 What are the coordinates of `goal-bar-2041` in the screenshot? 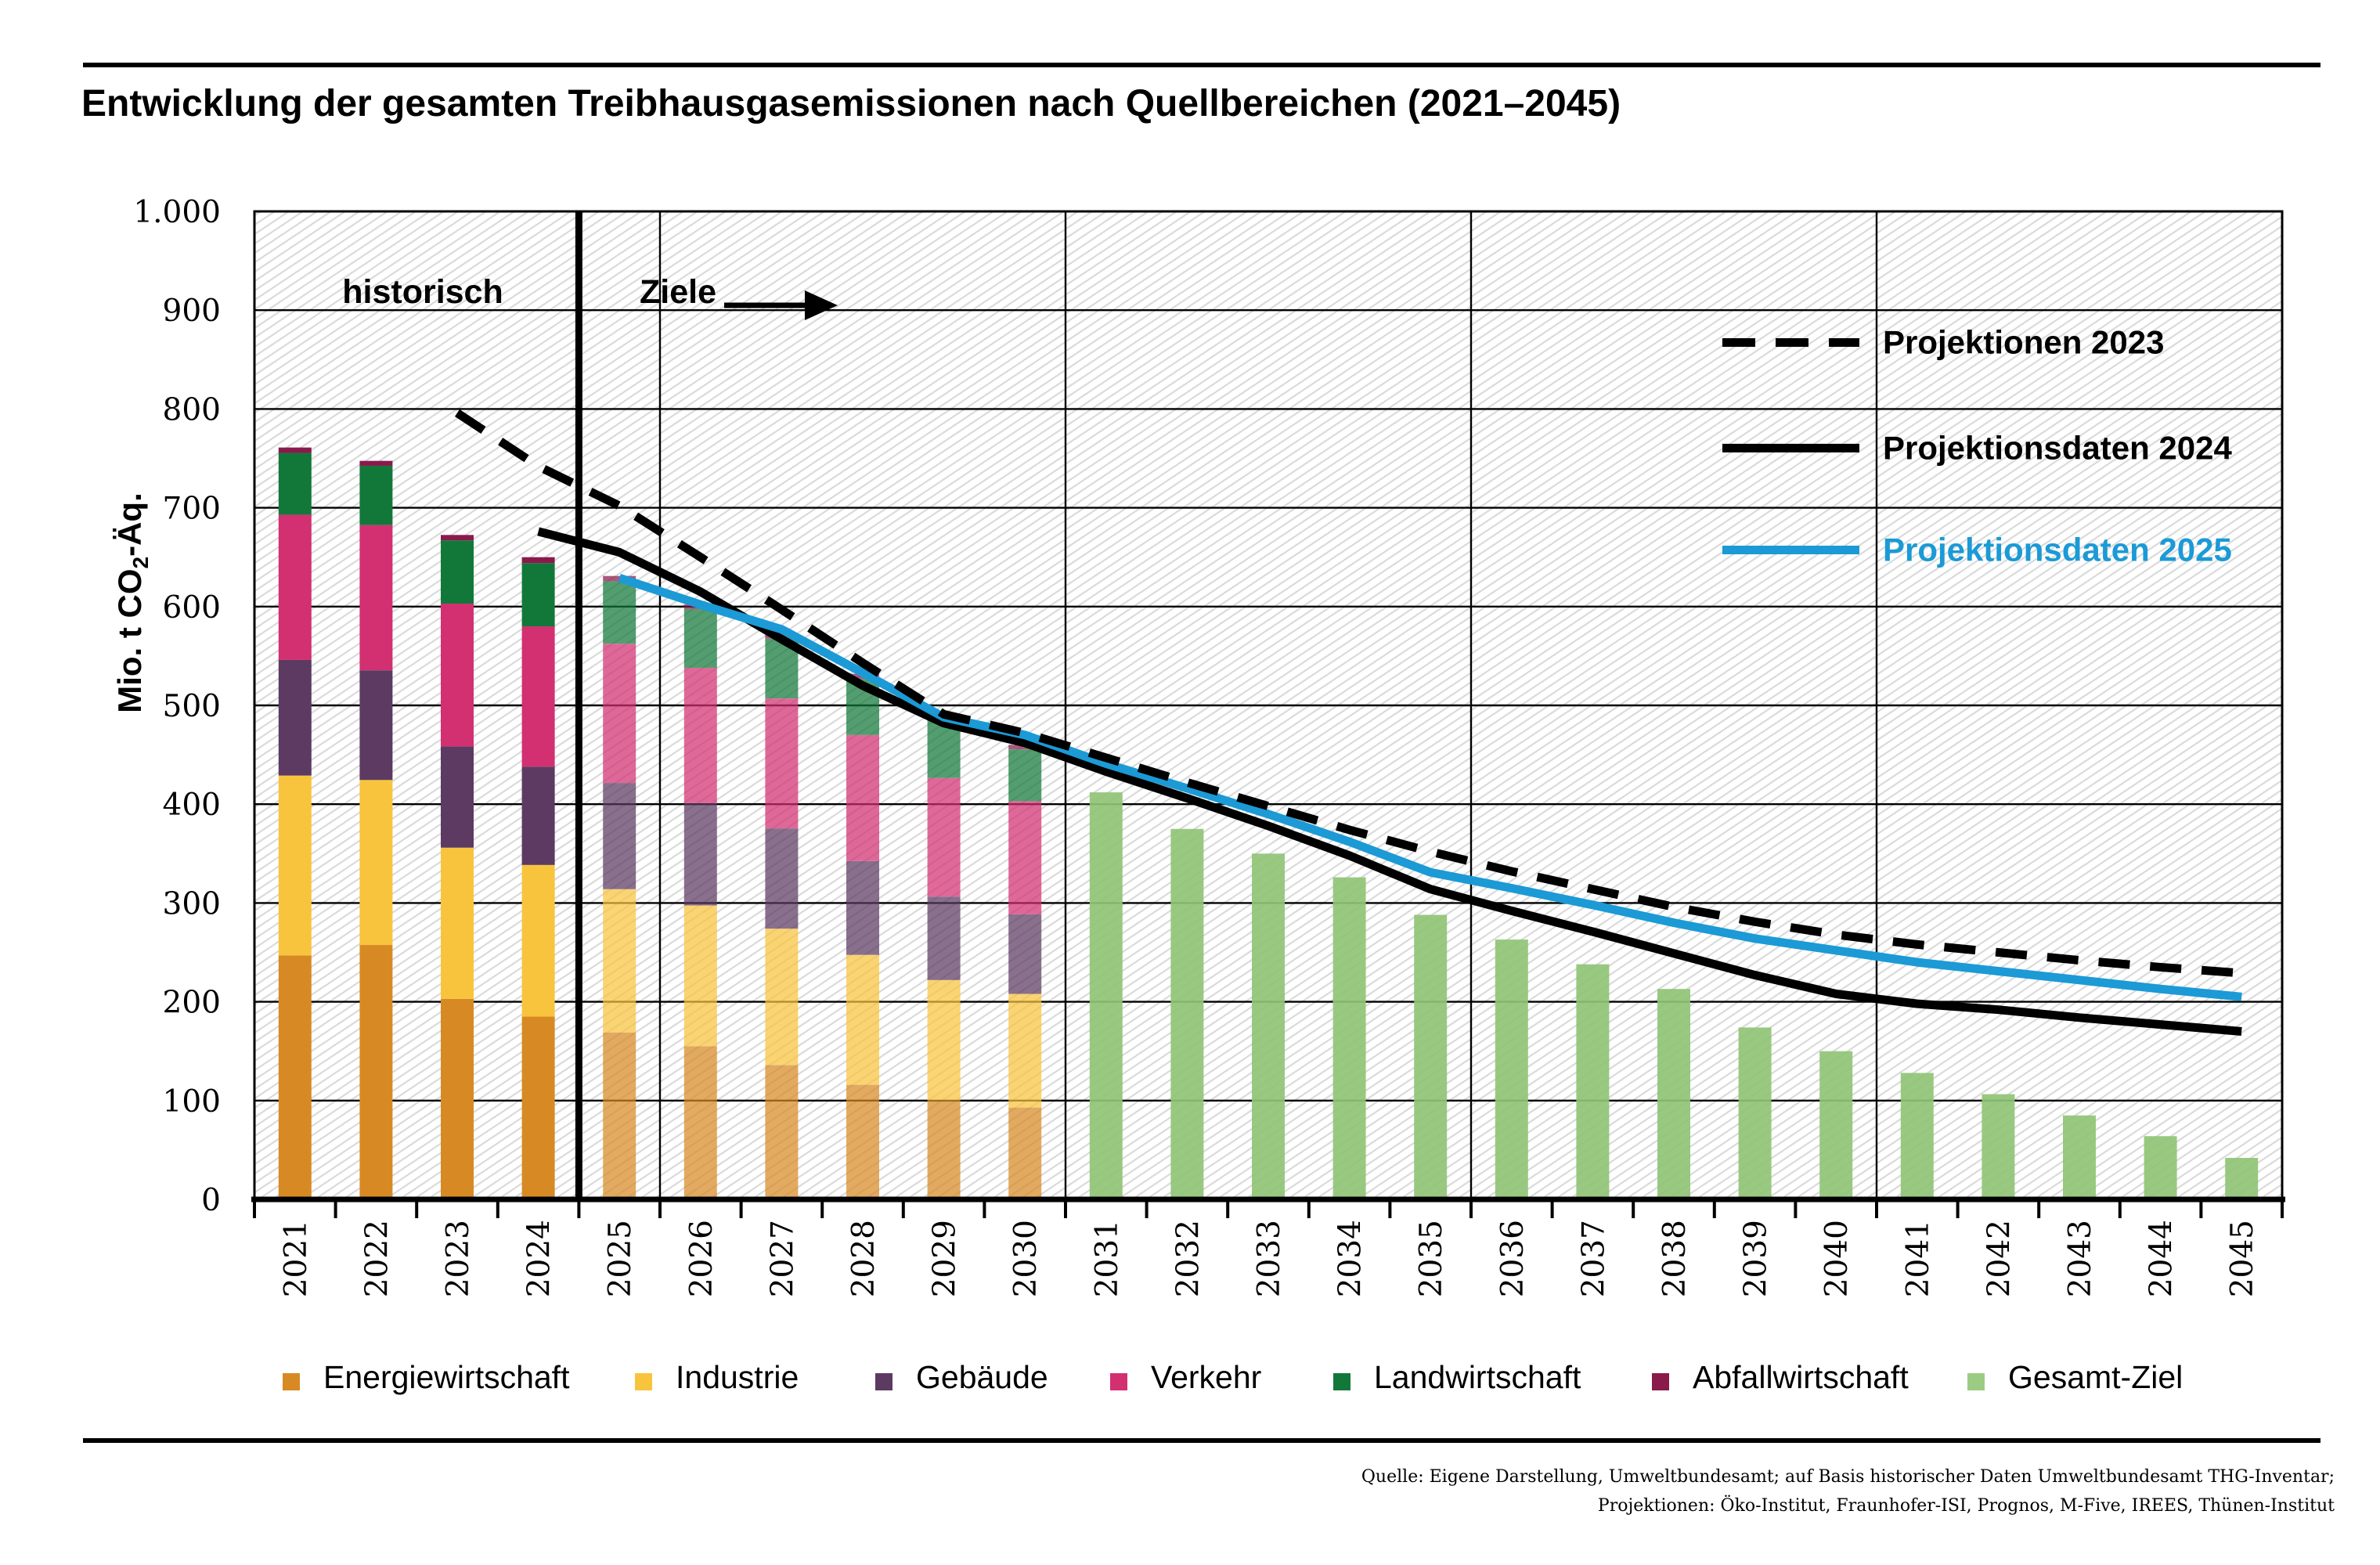 It's located at (1917, 1136).